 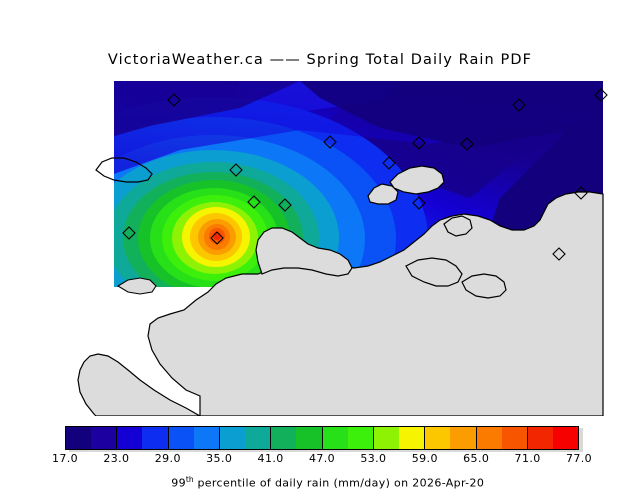 I want to click on colorbar-tick-53.0: 53.0, so click(x=373, y=458).